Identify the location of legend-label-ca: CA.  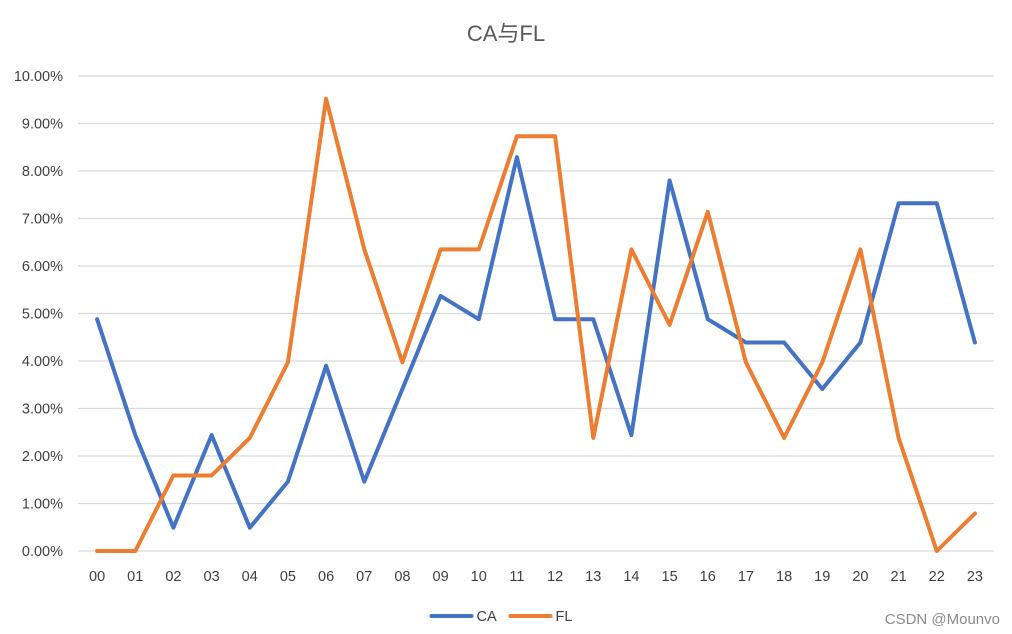
(487, 617).